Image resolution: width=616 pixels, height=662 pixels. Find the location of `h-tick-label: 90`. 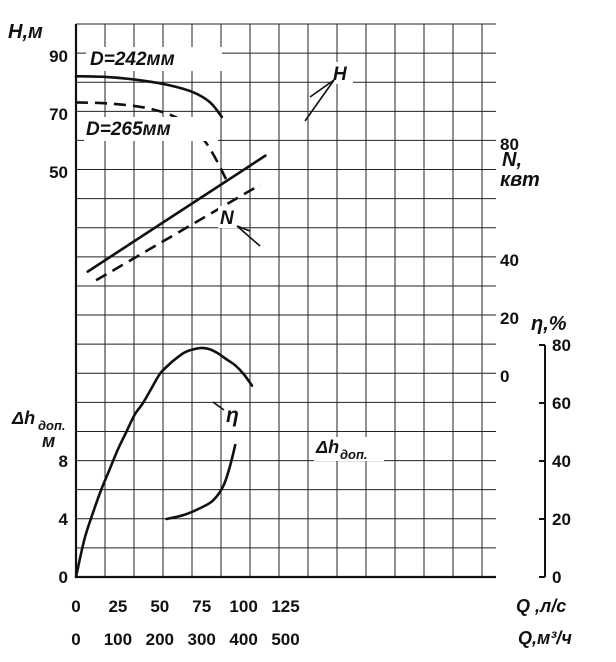

h-tick-label: 90 is located at coordinates (58, 56).